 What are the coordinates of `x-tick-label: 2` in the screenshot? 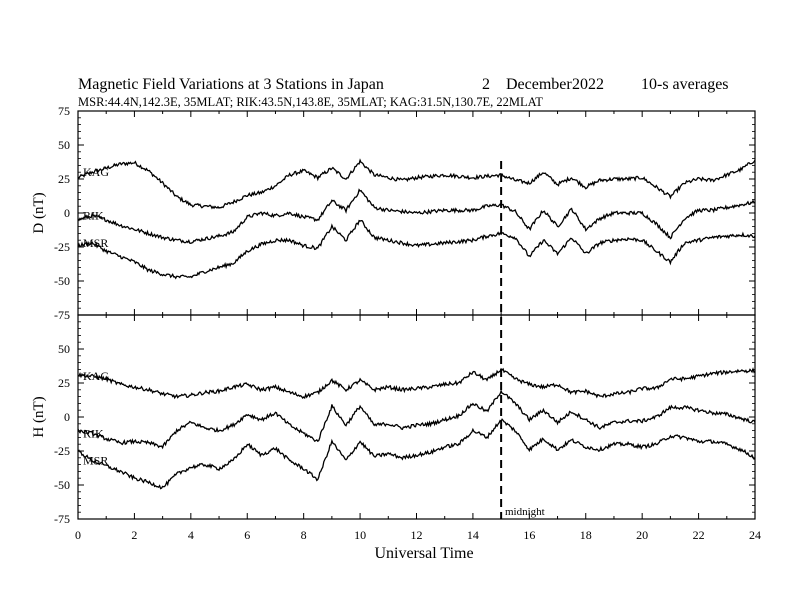 It's located at (134, 535).